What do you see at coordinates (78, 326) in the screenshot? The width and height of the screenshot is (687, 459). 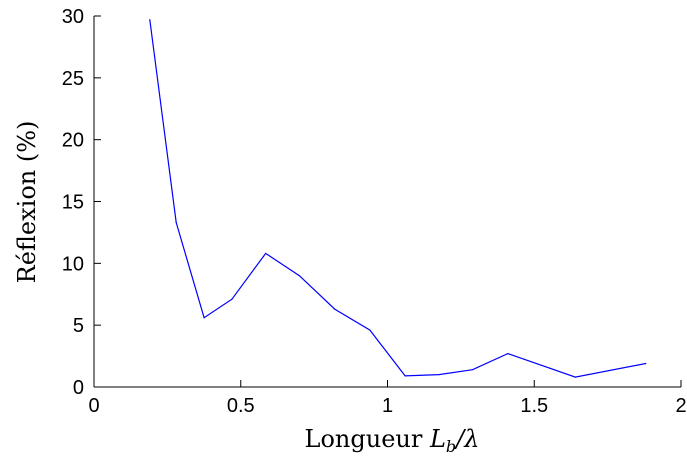 I see `y-tick-label: 5` at bounding box center [78, 326].